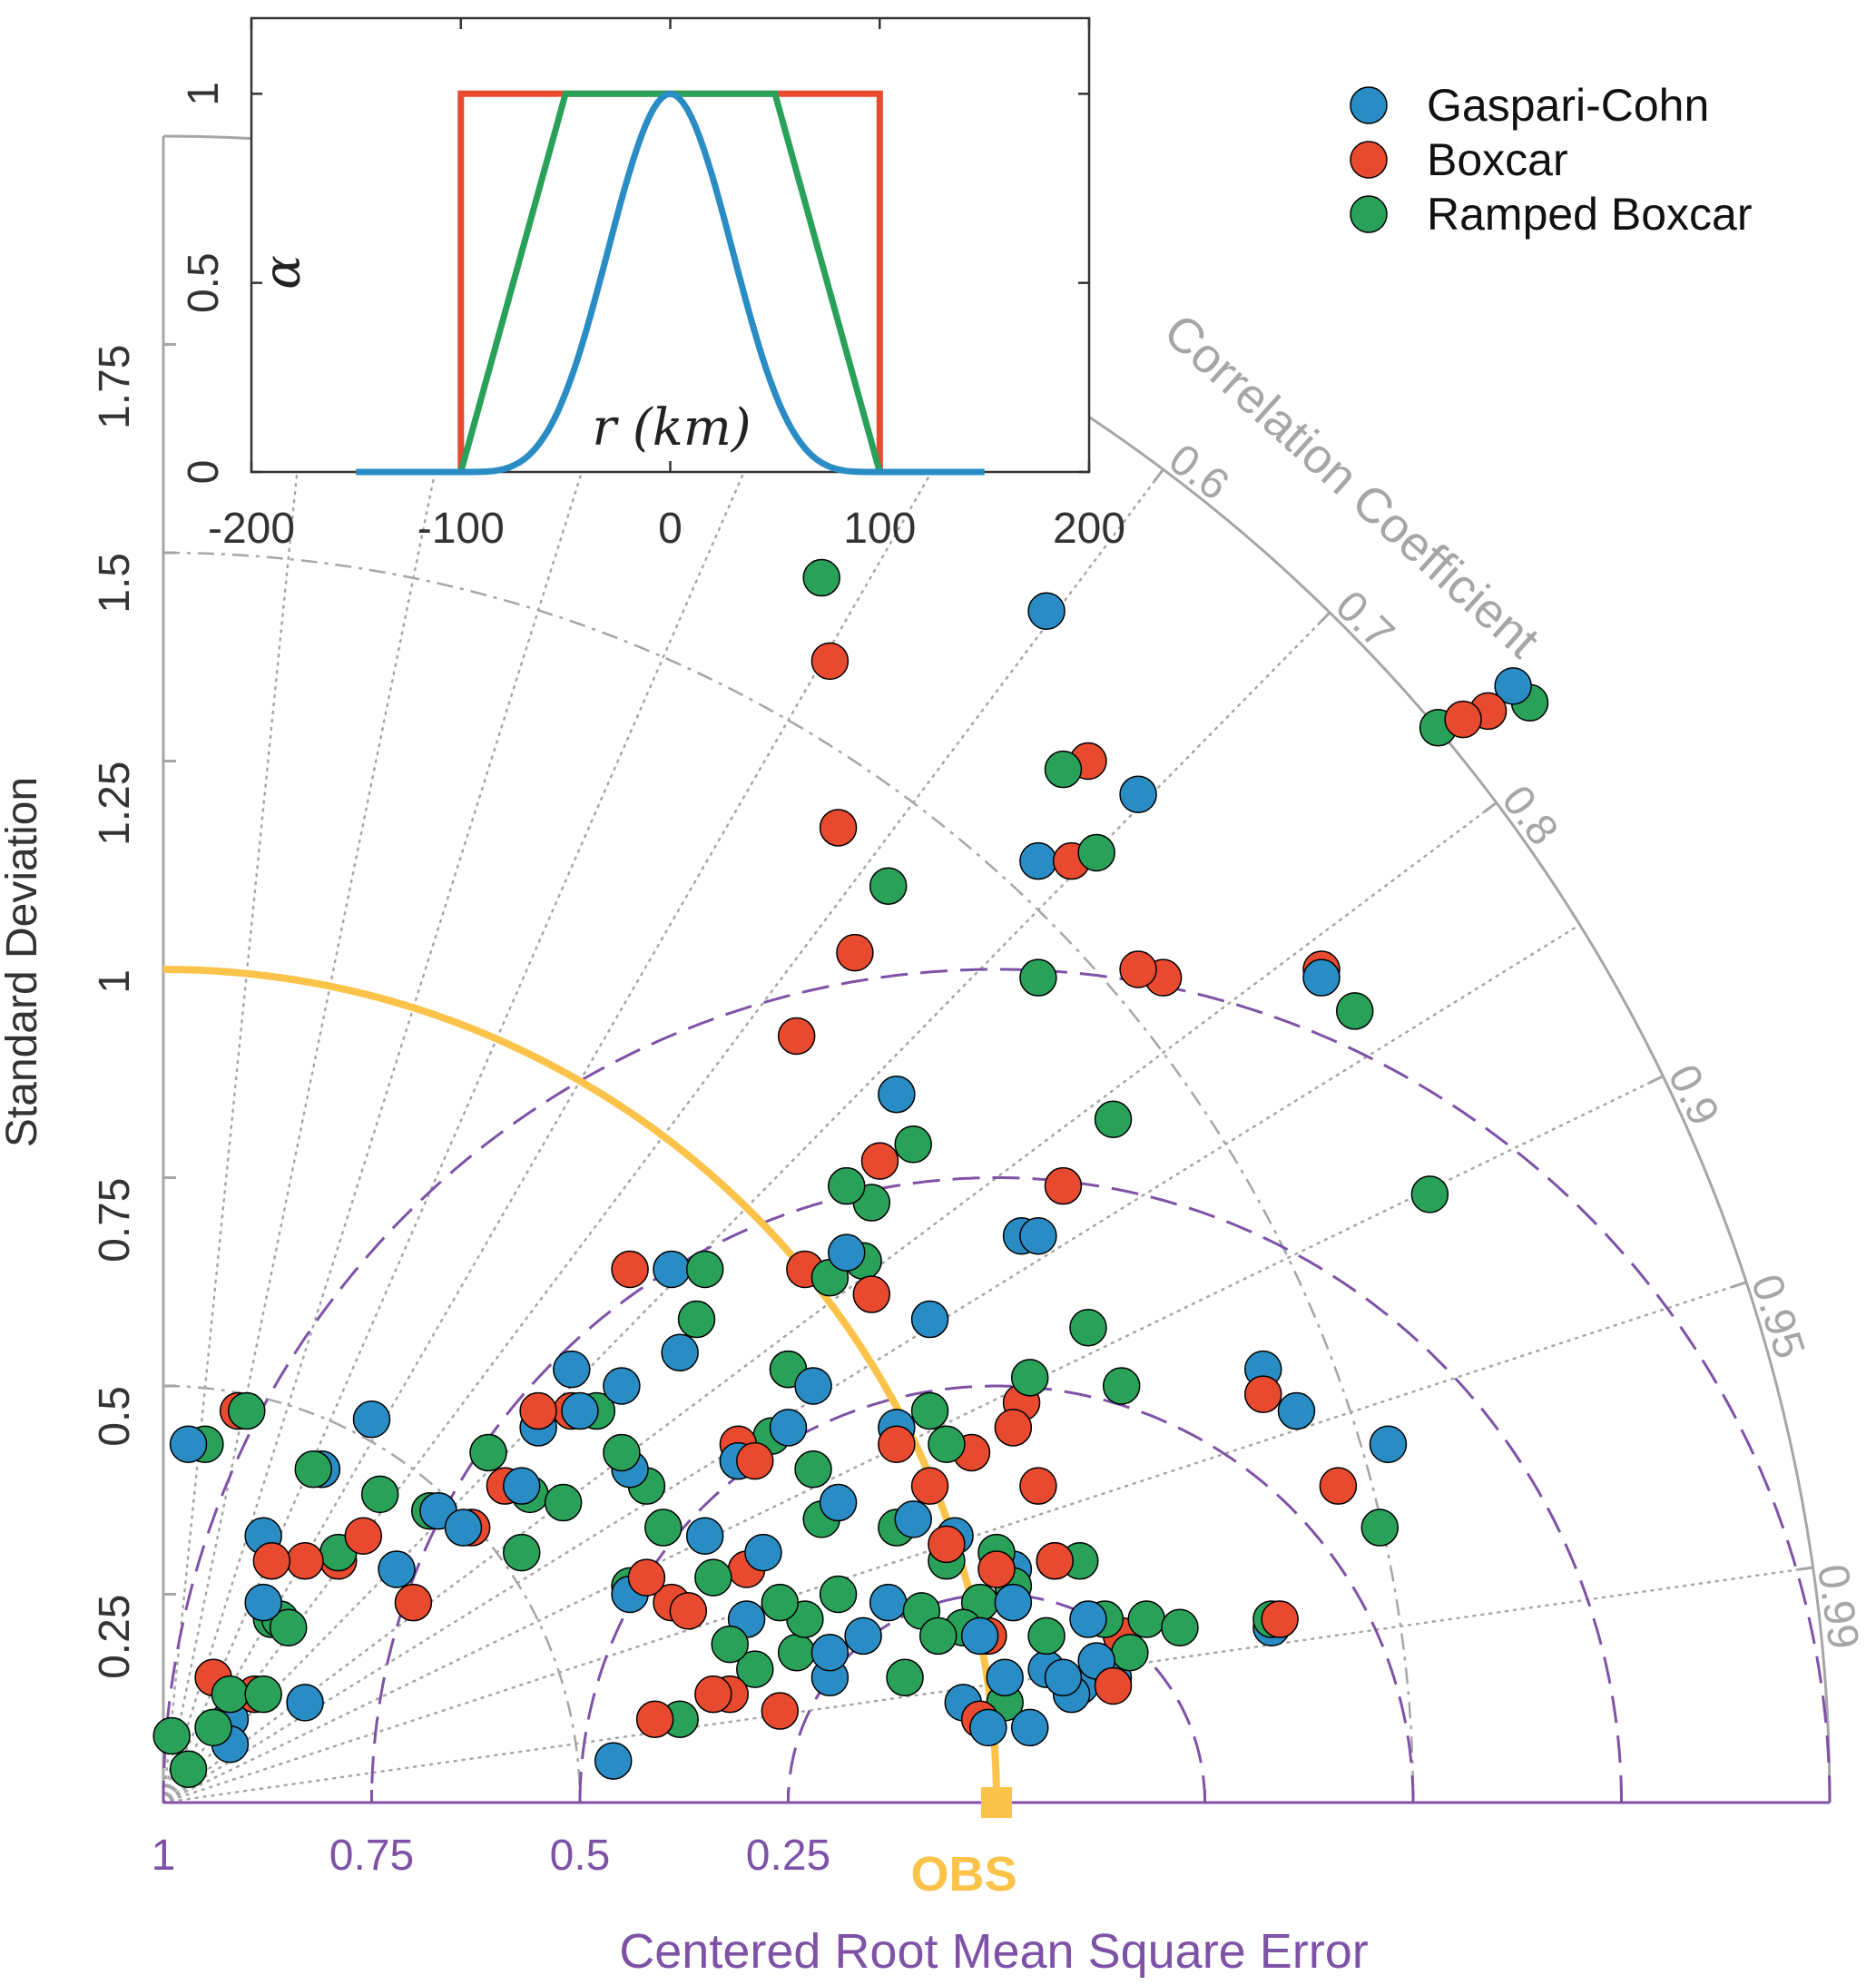 Image resolution: width=1876 pixels, height=1985 pixels. I want to click on y-tick-label: 0.5, so click(115, 1416).